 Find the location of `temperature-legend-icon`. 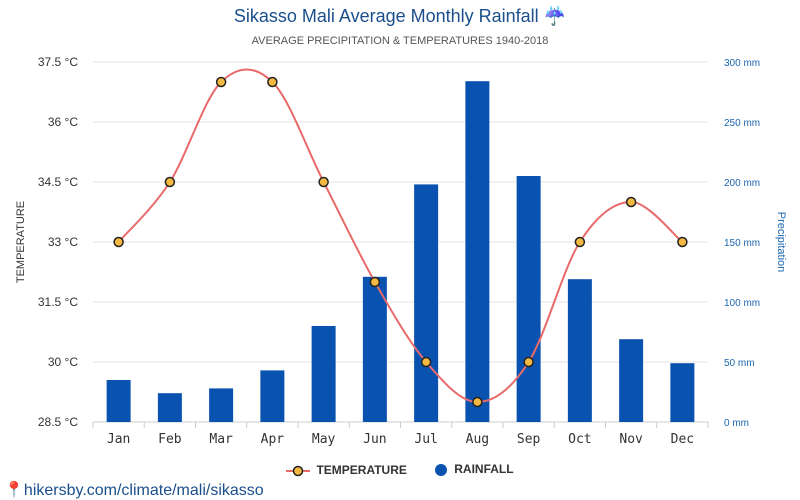

temperature-legend-icon is located at coordinates (298, 470).